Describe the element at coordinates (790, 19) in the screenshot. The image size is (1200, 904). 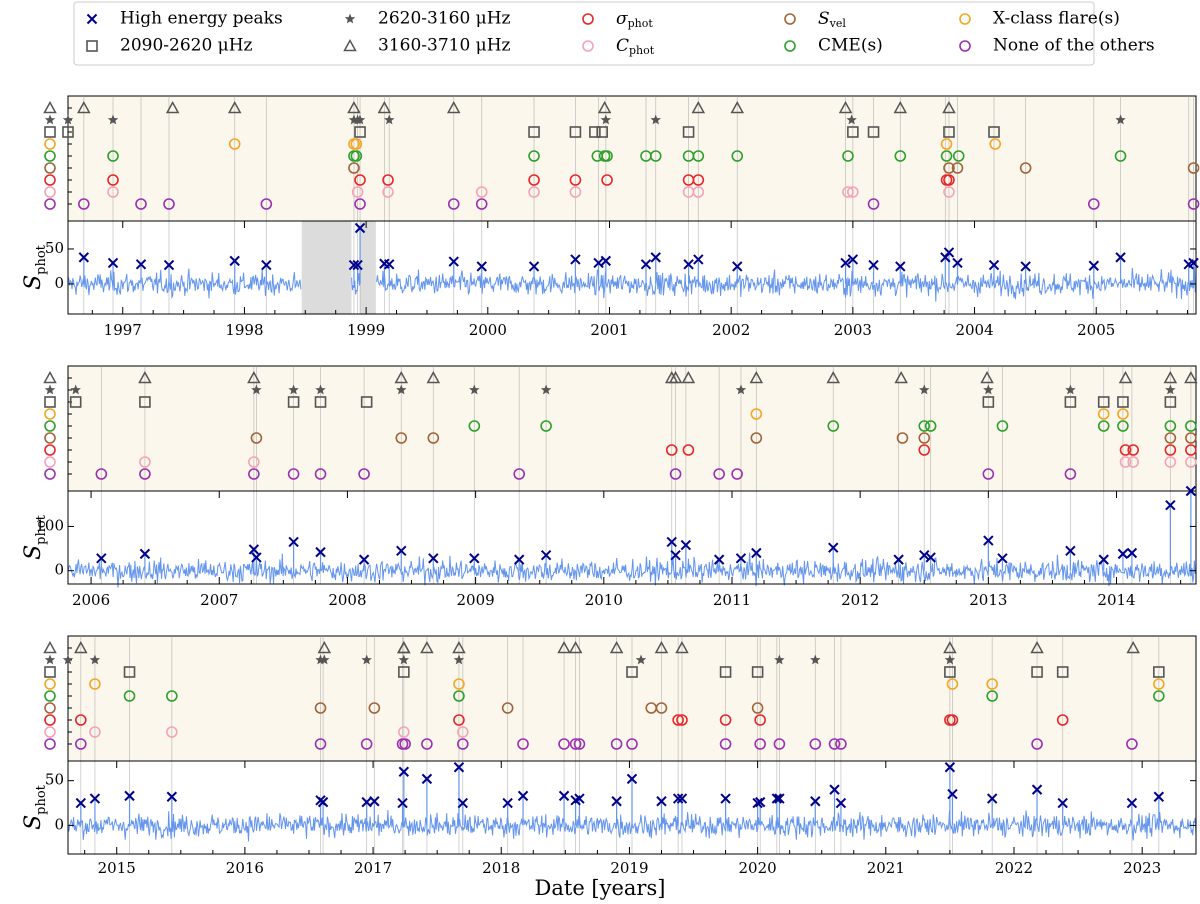
I see `legend-marker-svel` at that location.